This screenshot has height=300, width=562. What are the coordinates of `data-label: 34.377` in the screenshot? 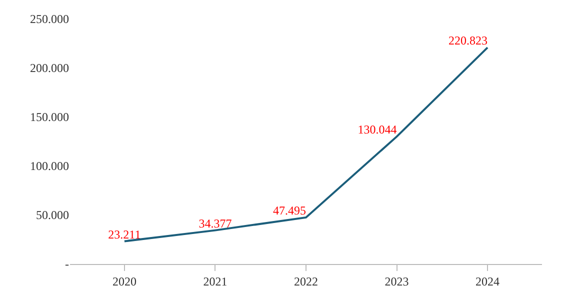 It's located at (215, 223).